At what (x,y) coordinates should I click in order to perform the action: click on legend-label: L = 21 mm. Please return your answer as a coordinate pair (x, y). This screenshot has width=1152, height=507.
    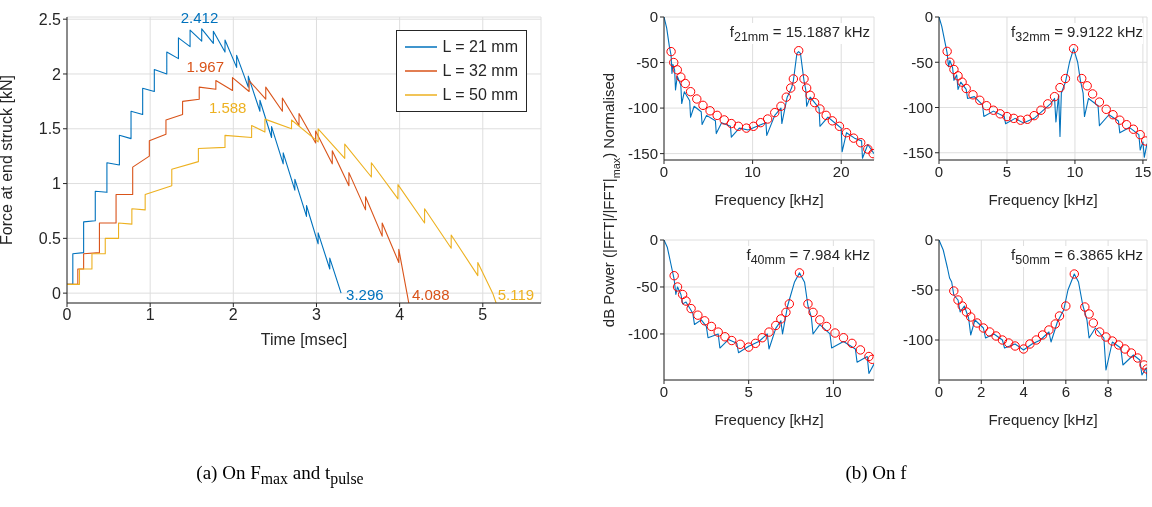
    Looking at the image, I should click on (480, 47).